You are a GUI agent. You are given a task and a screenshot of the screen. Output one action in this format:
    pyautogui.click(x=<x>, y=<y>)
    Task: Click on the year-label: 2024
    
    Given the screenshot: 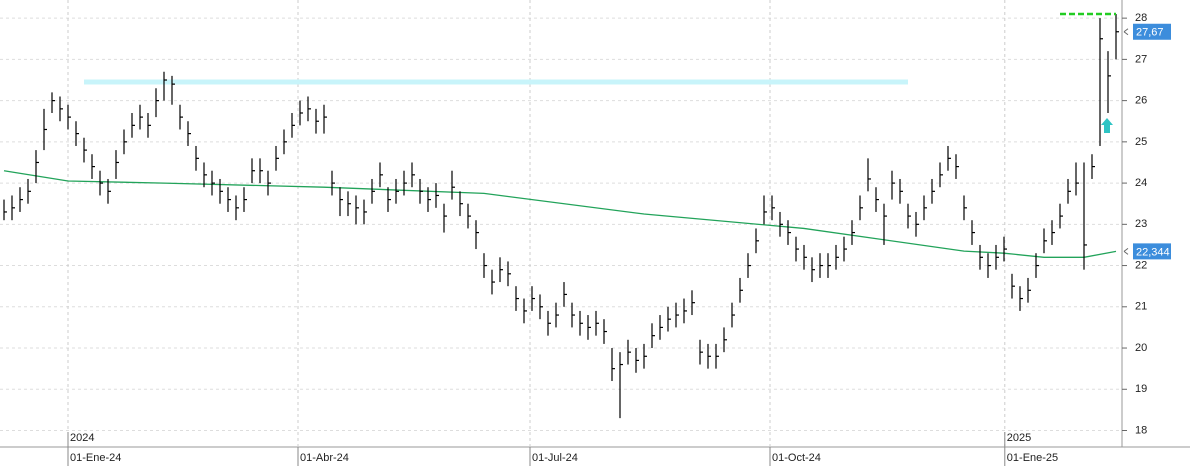 What is the action you would take?
    pyautogui.click(x=82, y=438)
    